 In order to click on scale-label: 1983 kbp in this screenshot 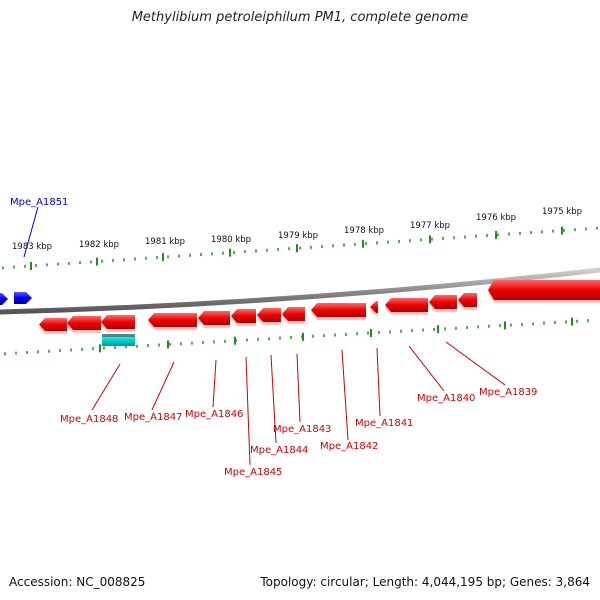, I will do `click(32, 247)`.